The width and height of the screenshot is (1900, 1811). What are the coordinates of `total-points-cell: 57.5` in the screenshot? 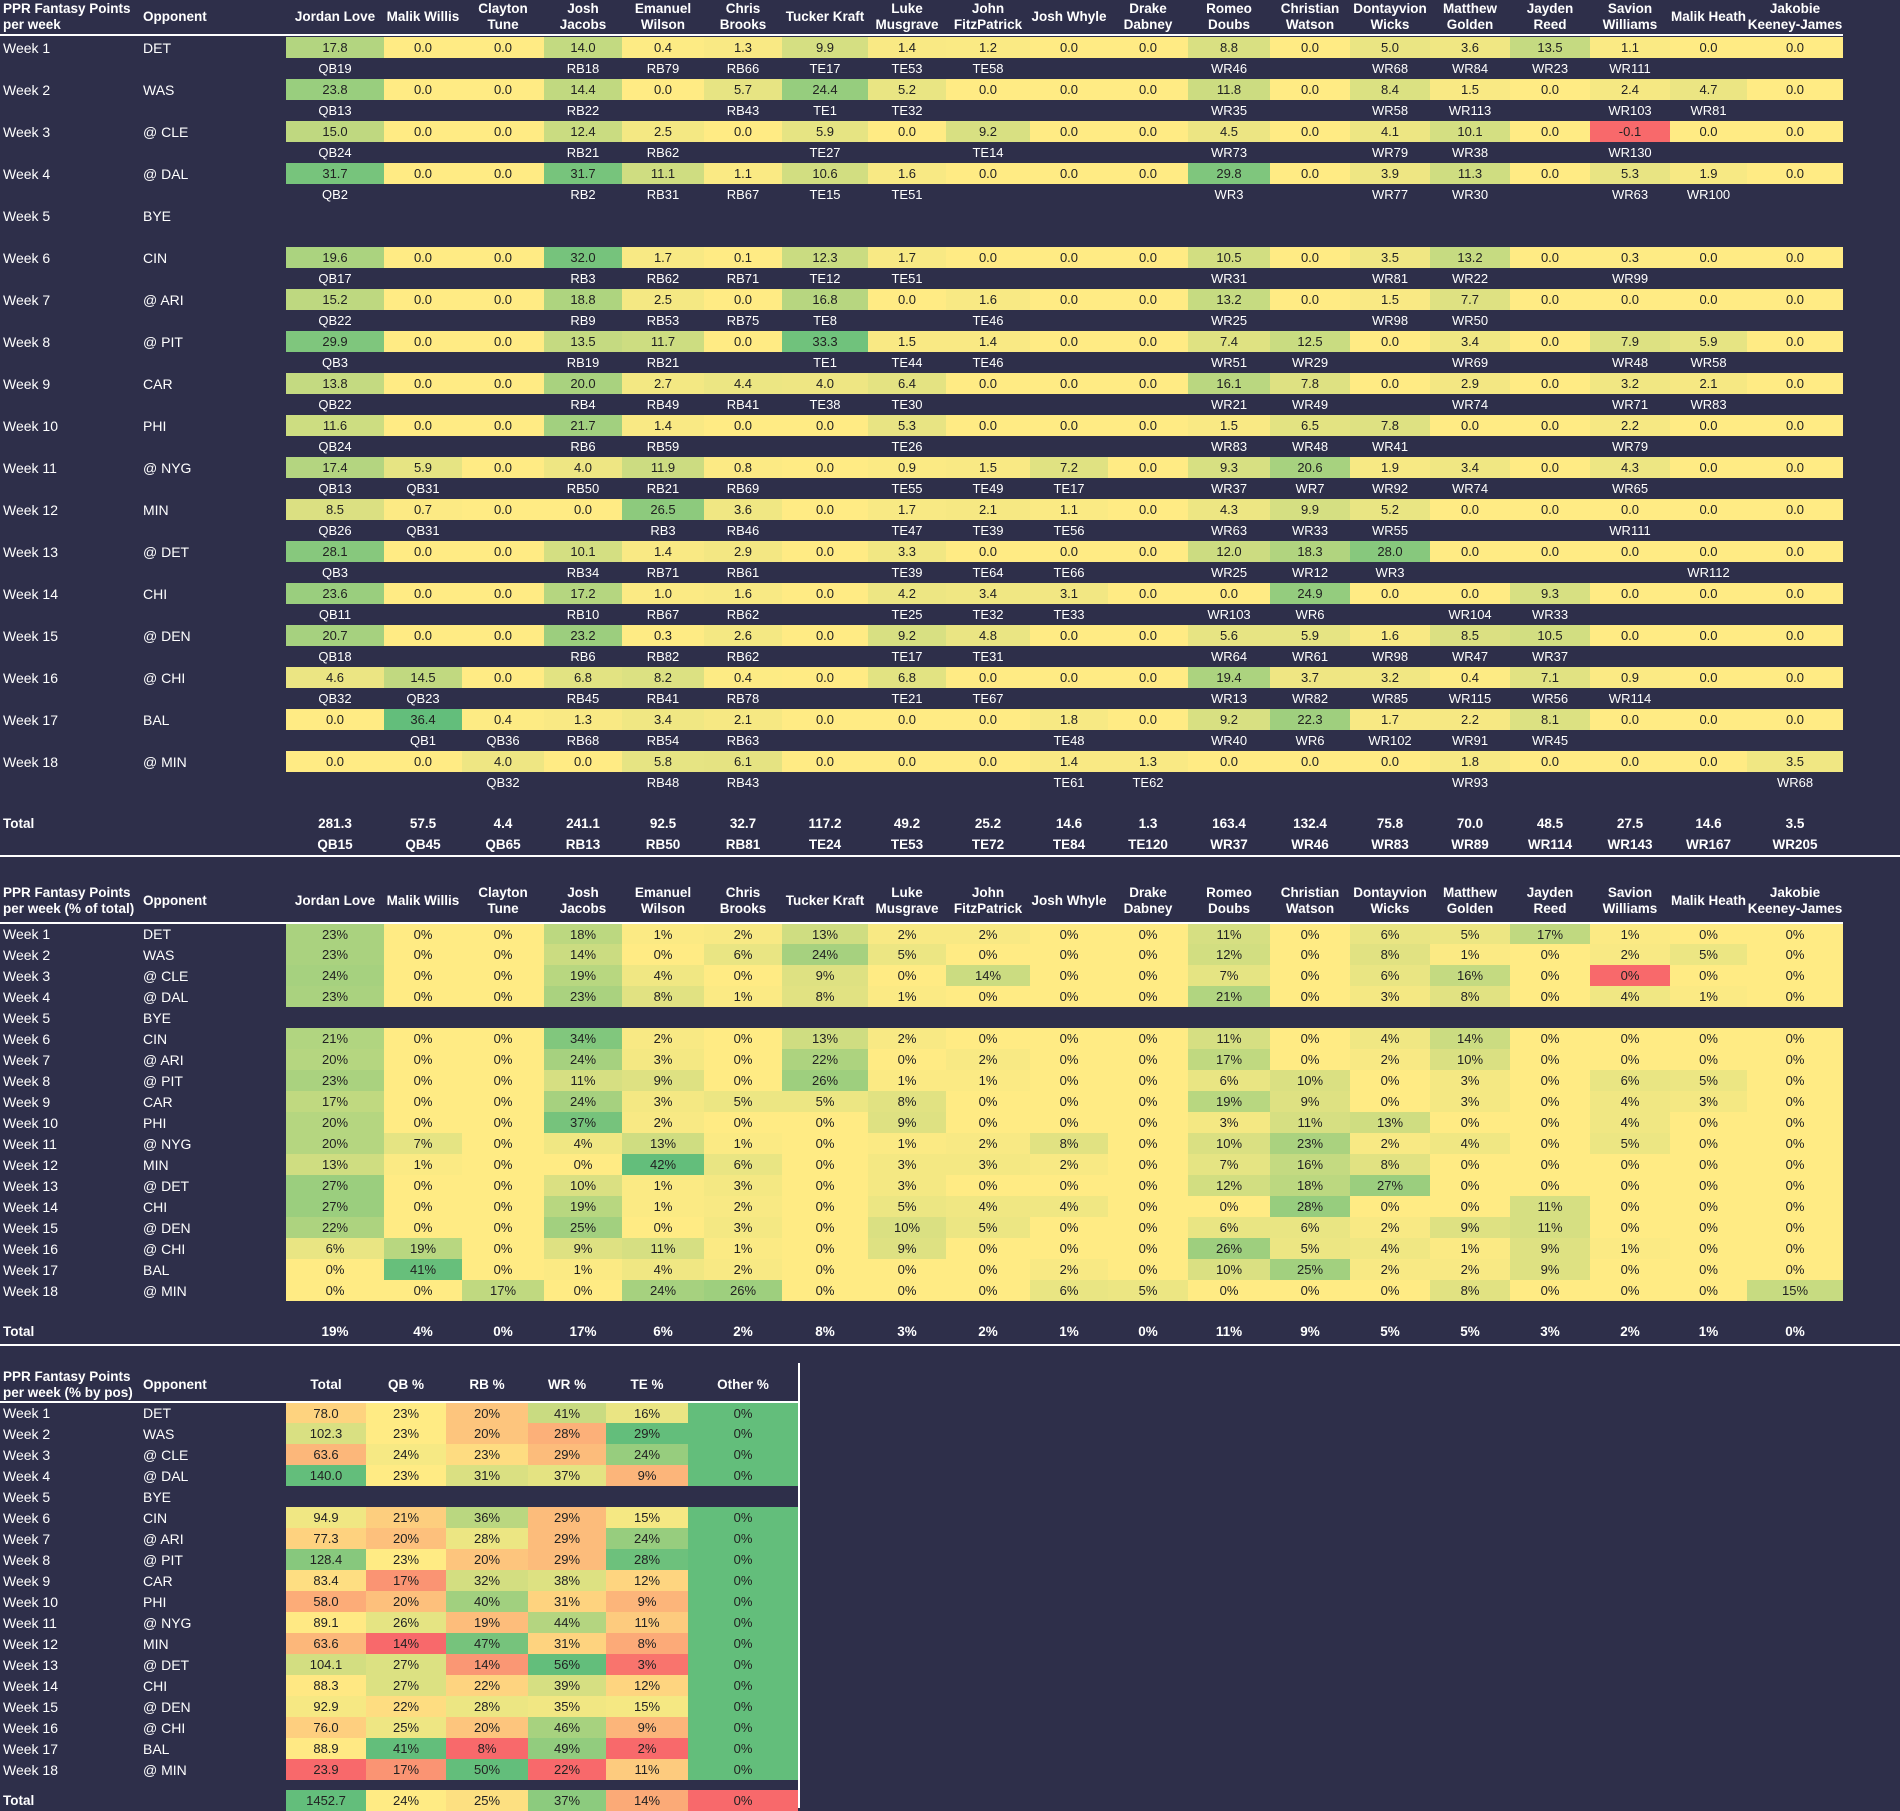 It's located at (423, 823).